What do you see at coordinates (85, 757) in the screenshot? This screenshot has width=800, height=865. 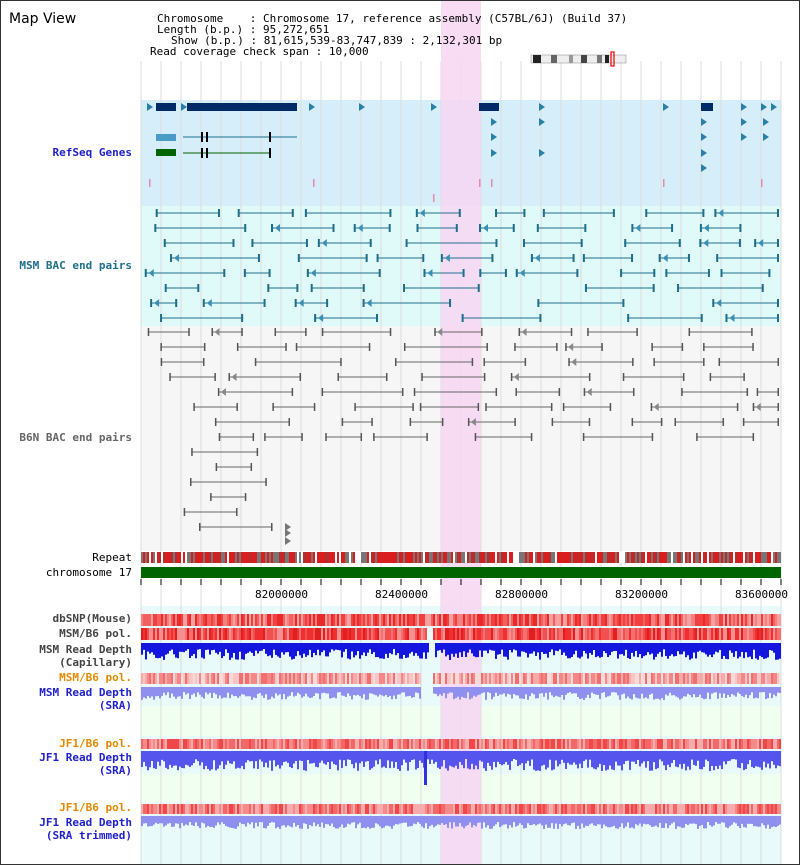 I see `jf1-read-depth-label-1: JF1 Read Depth` at bounding box center [85, 757].